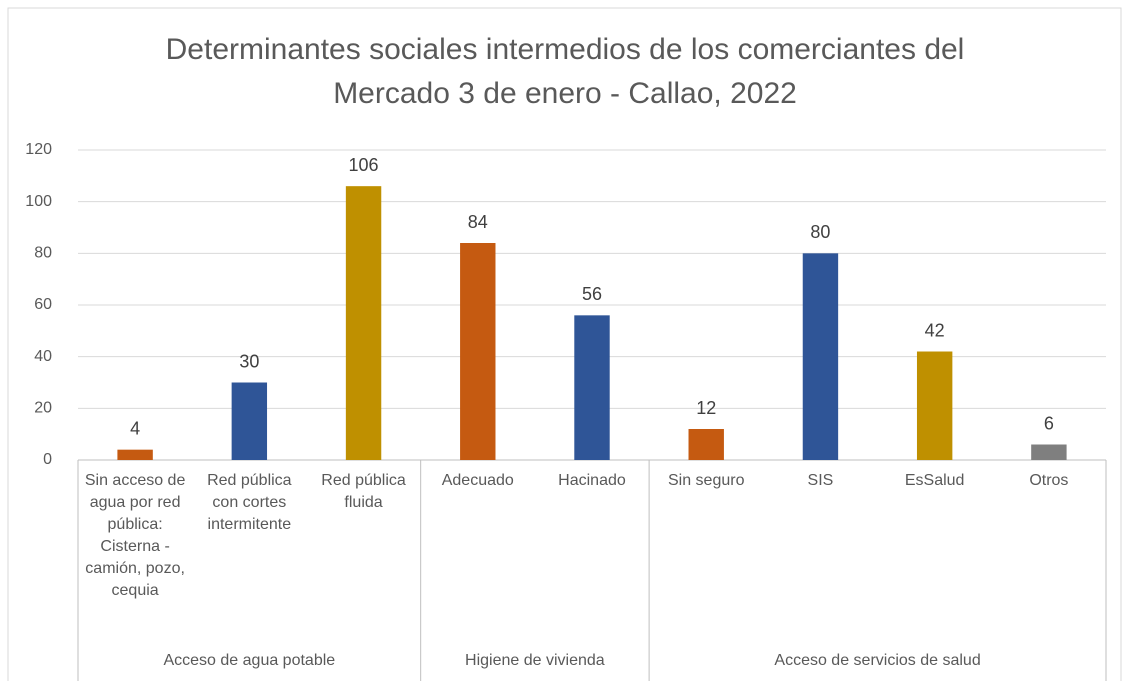 The height and width of the screenshot is (681, 1130). Describe the element at coordinates (38, 201) in the screenshot. I see `y-tick-label: 100` at that location.